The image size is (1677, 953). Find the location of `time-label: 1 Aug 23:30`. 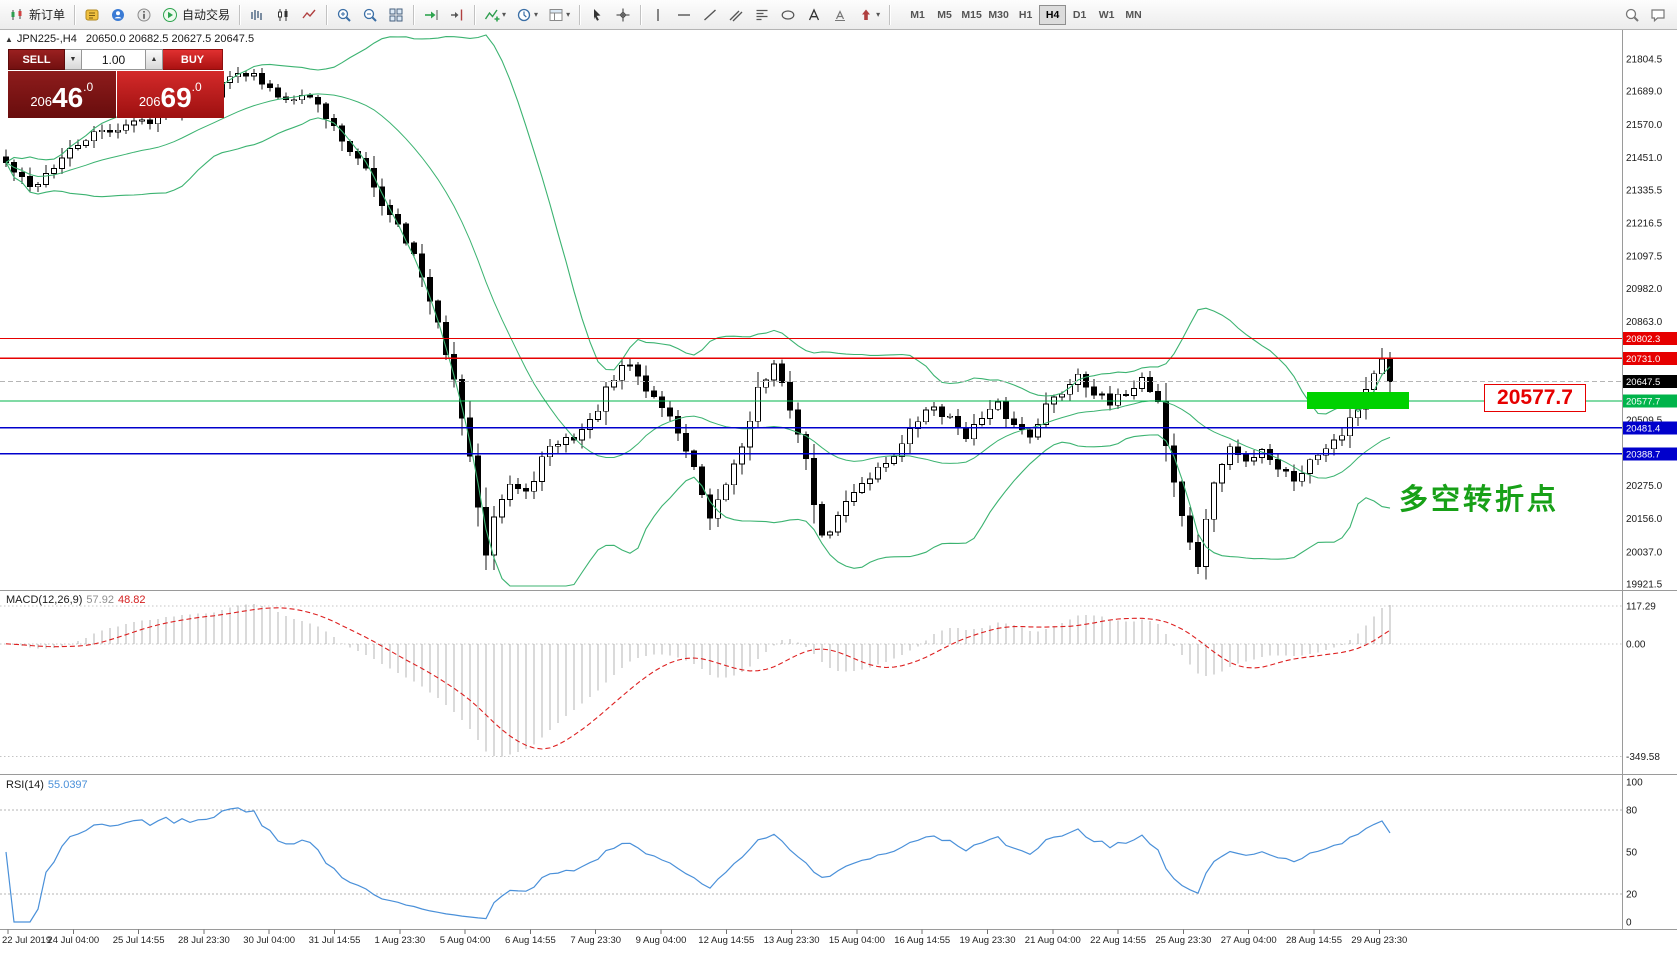

time-label: 1 Aug 23:30 is located at coordinates (400, 940).